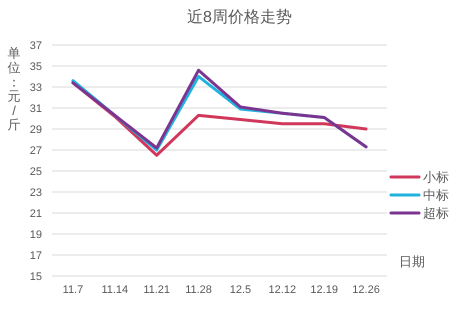 The width and height of the screenshot is (467, 330). I want to click on y-tick-label: 29, so click(36, 130).